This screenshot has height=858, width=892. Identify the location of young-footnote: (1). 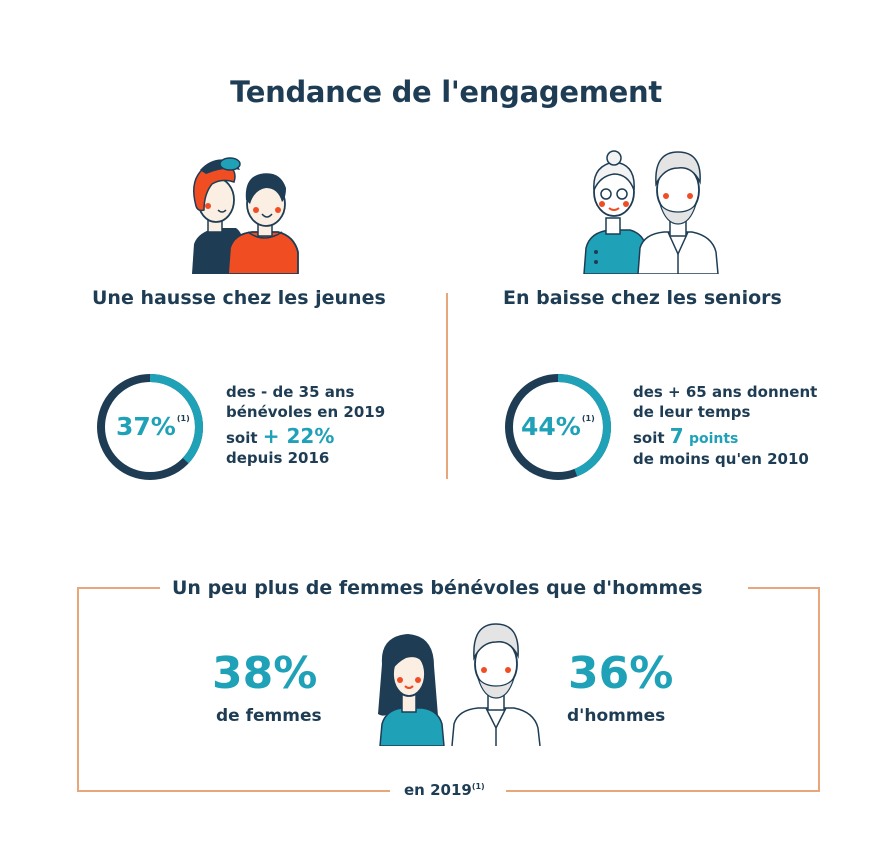
(183, 418).